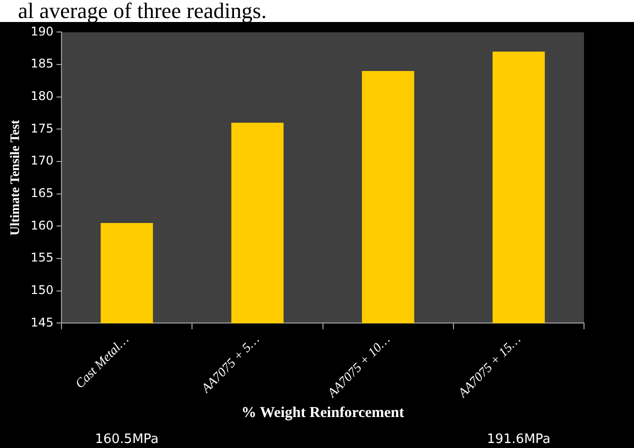  I want to click on y-tick-label: 180, so click(42, 95).